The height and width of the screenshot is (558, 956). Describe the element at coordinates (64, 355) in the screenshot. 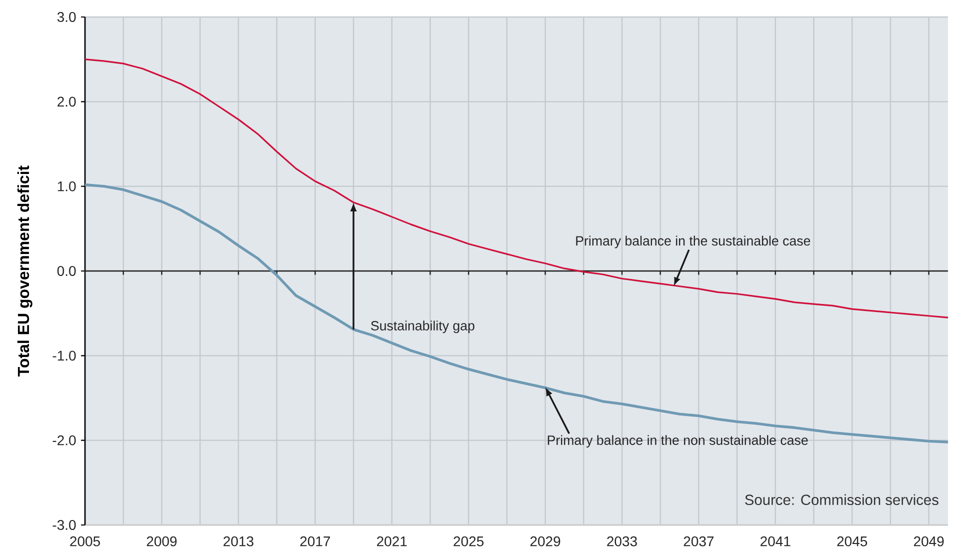

I see `y-tick-label: -1.0` at that location.